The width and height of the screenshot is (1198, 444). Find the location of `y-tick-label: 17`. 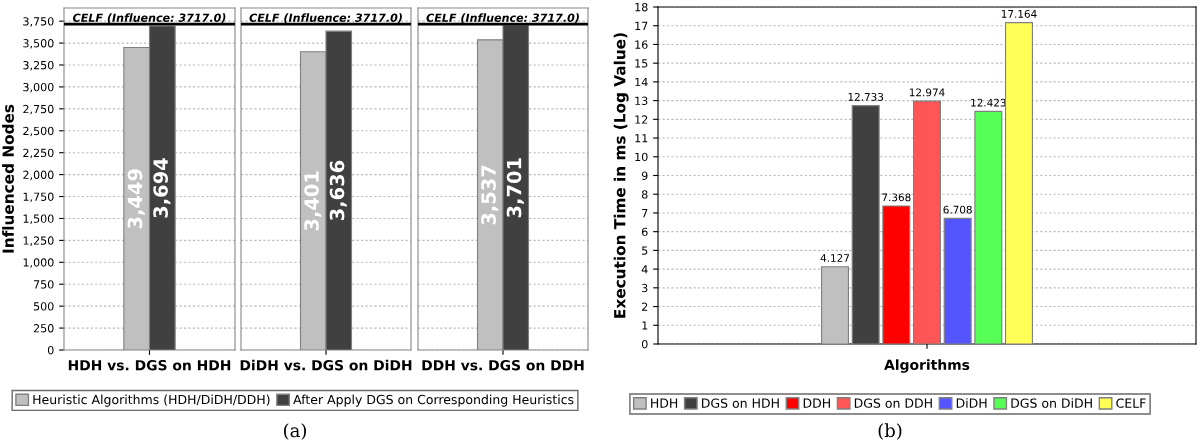

y-tick-label: 17 is located at coordinates (641, 25).